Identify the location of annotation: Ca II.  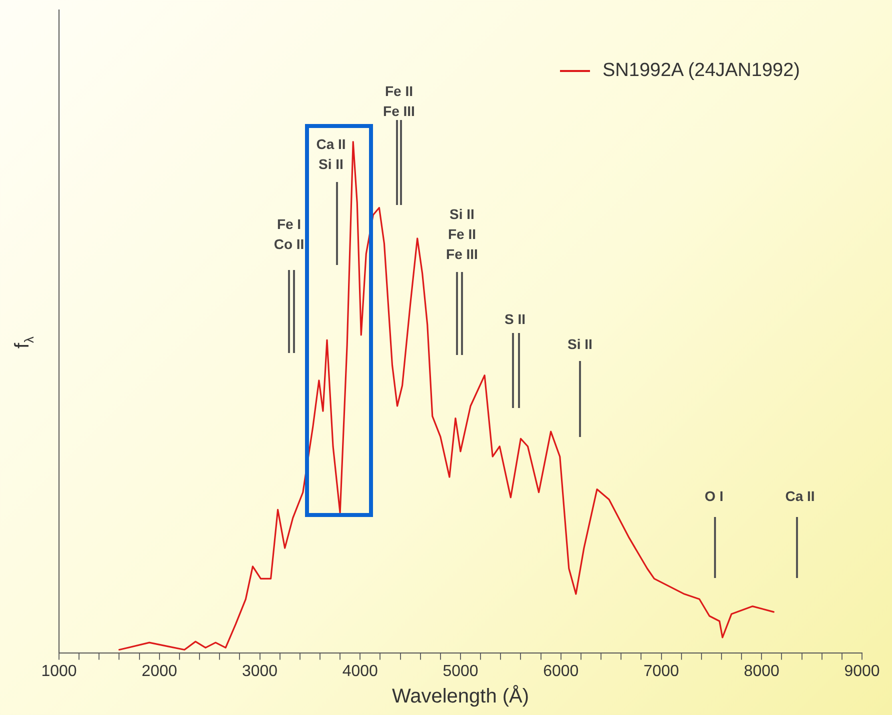
(800, 496).